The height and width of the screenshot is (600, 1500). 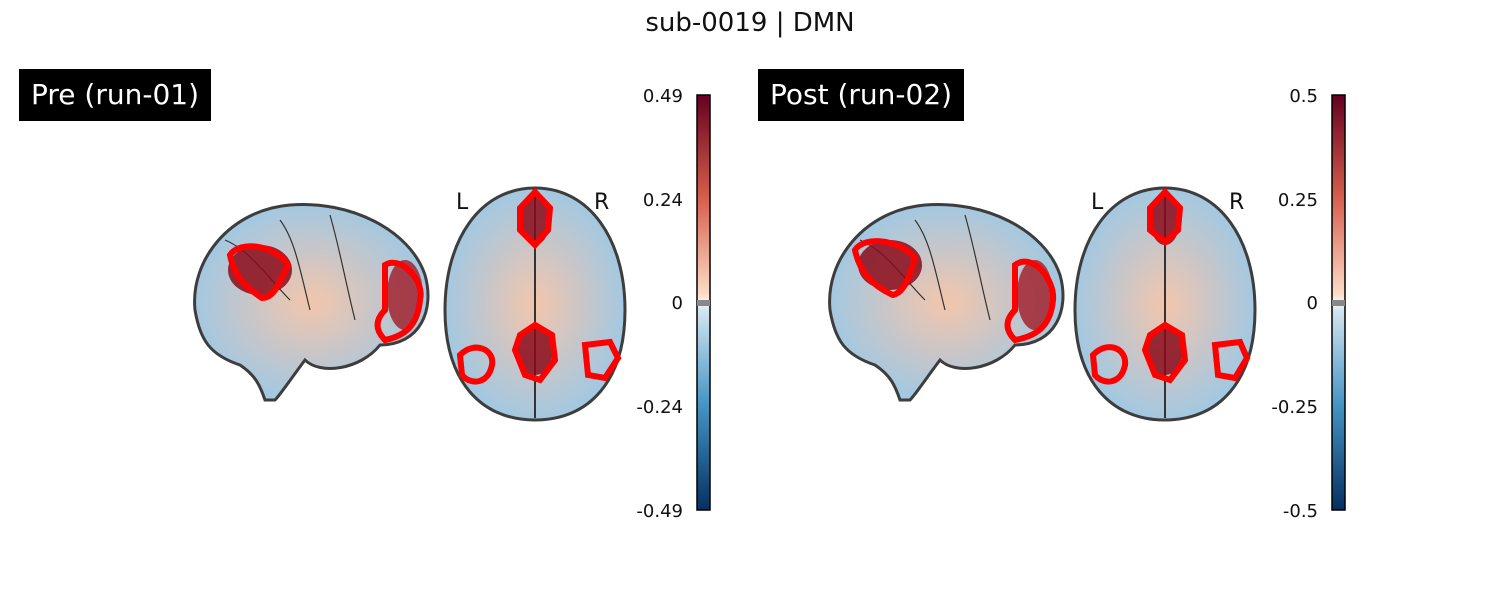 I want to click on colorbar-tick: -0.5, so click(x=1300, y=511).